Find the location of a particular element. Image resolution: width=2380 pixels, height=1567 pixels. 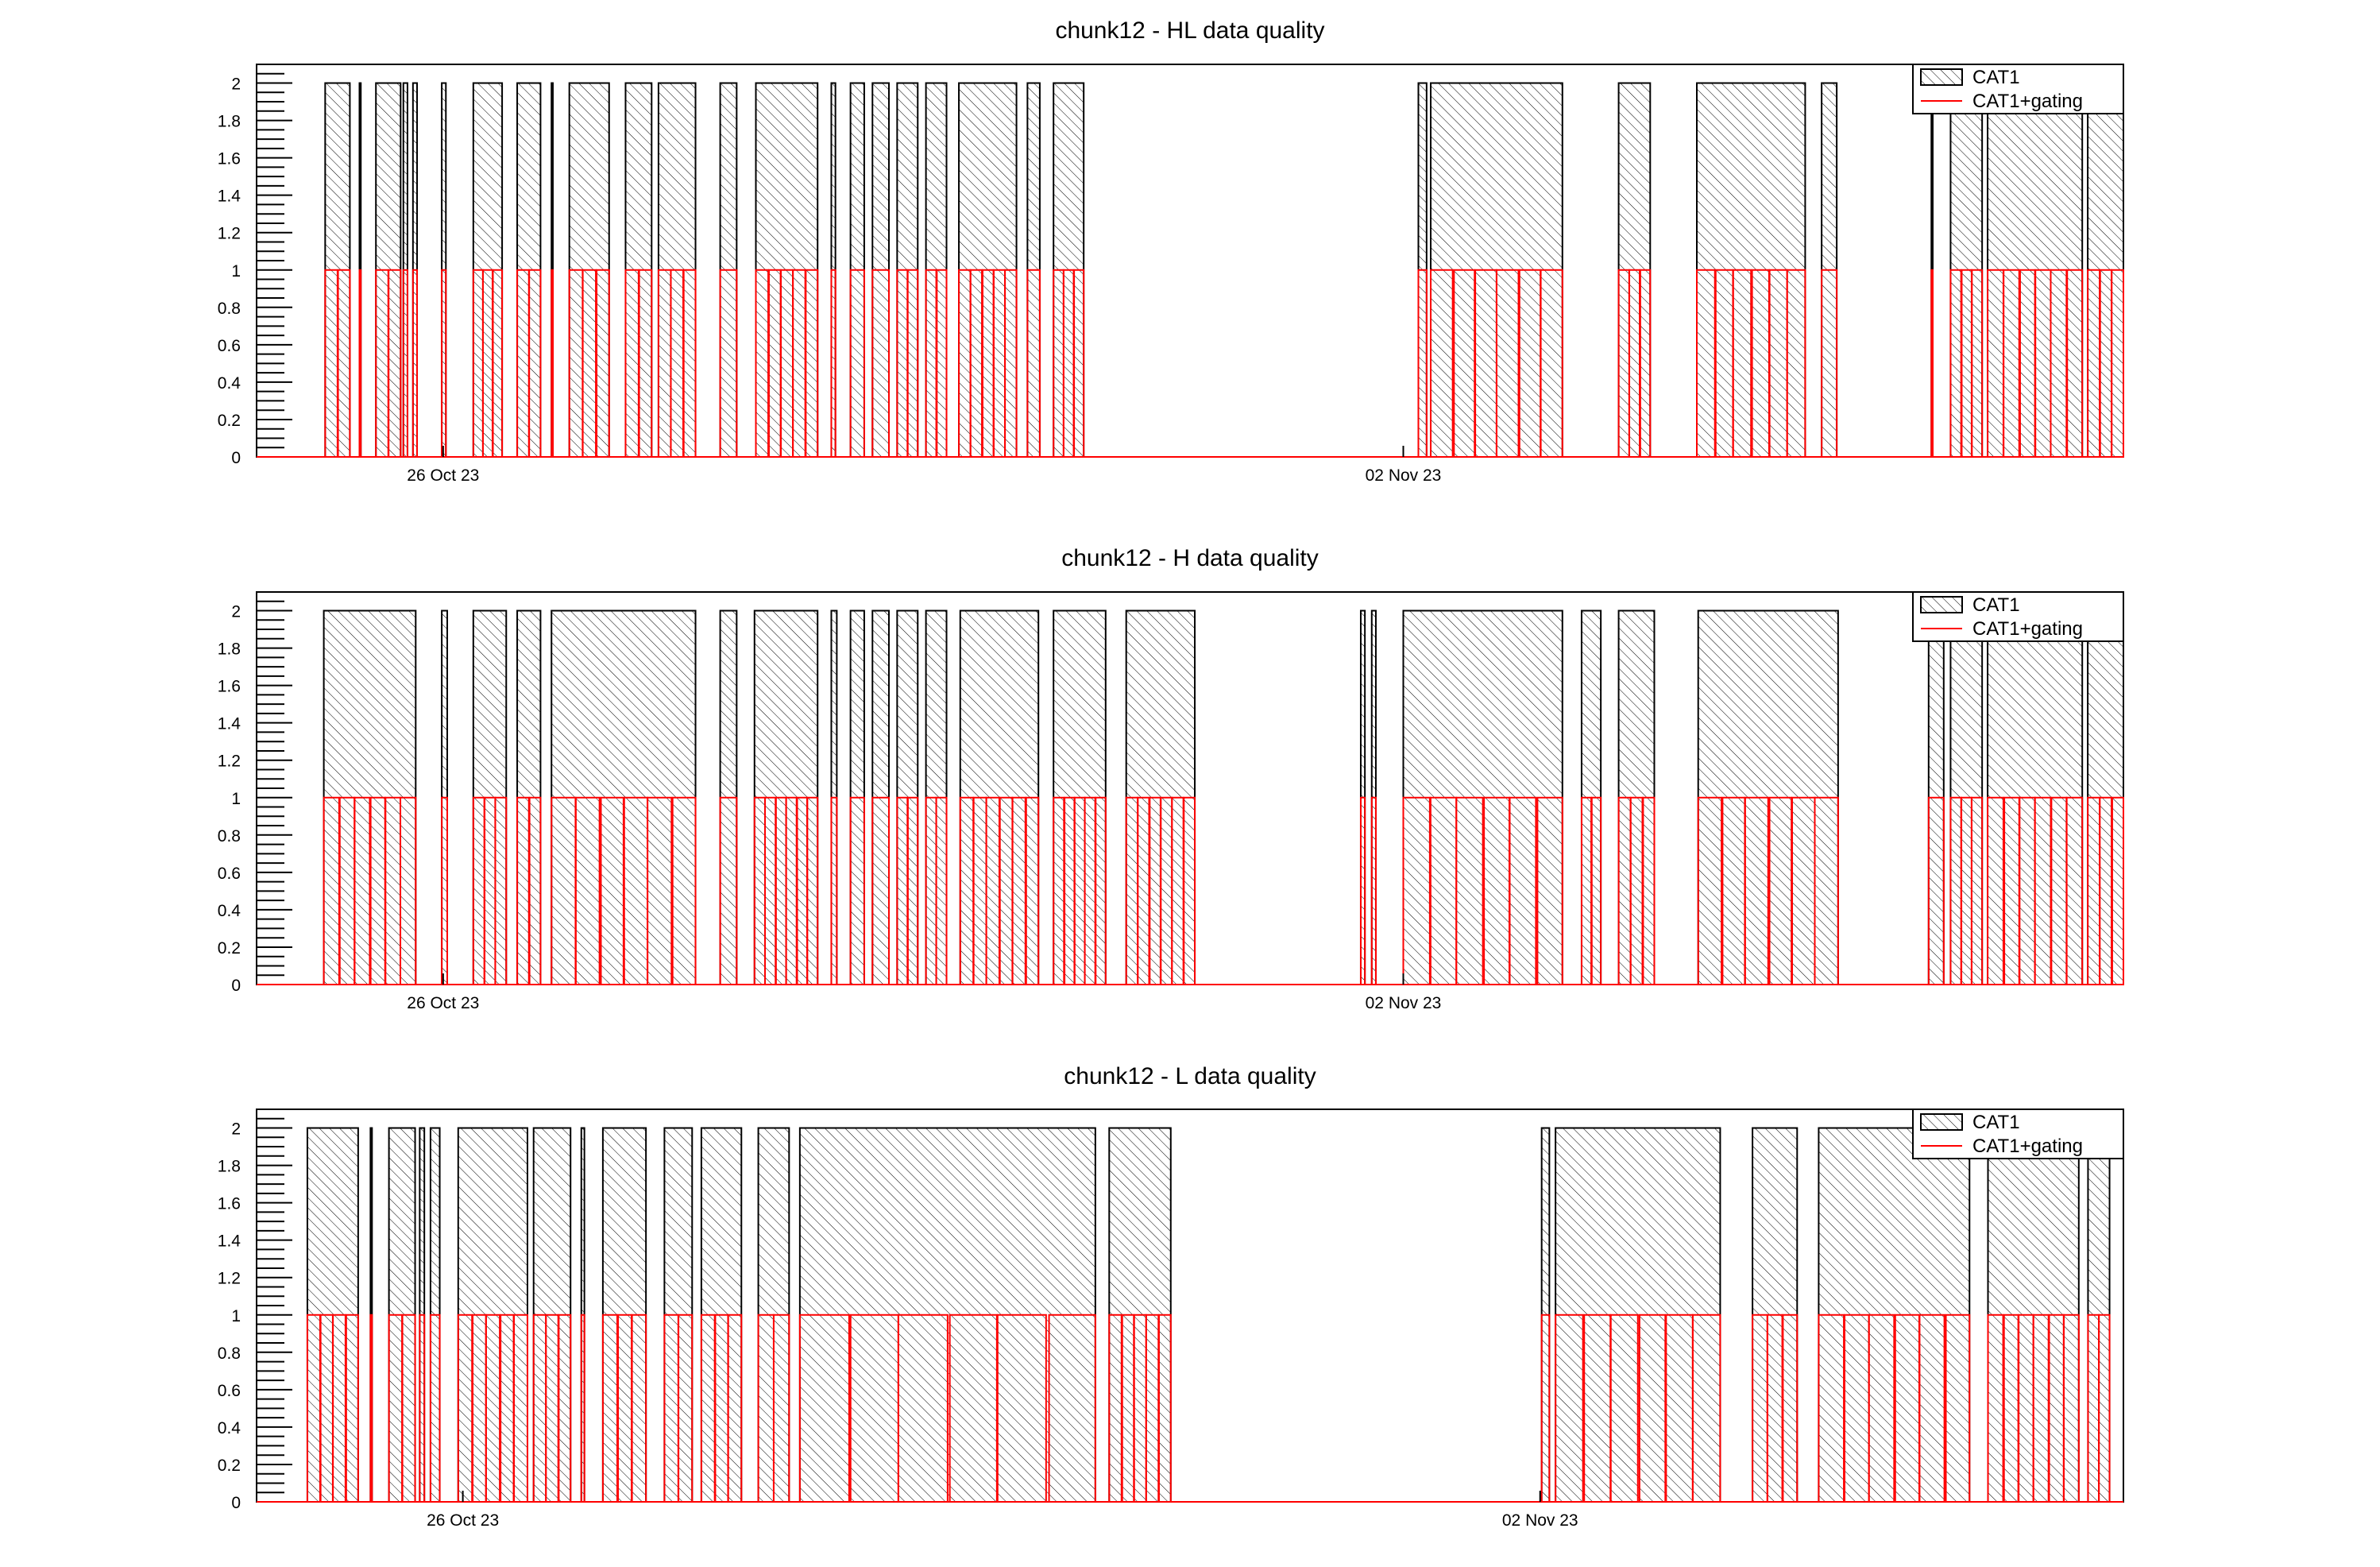

y-tick-label: 1.2 is located at coordinates (229, 1279).